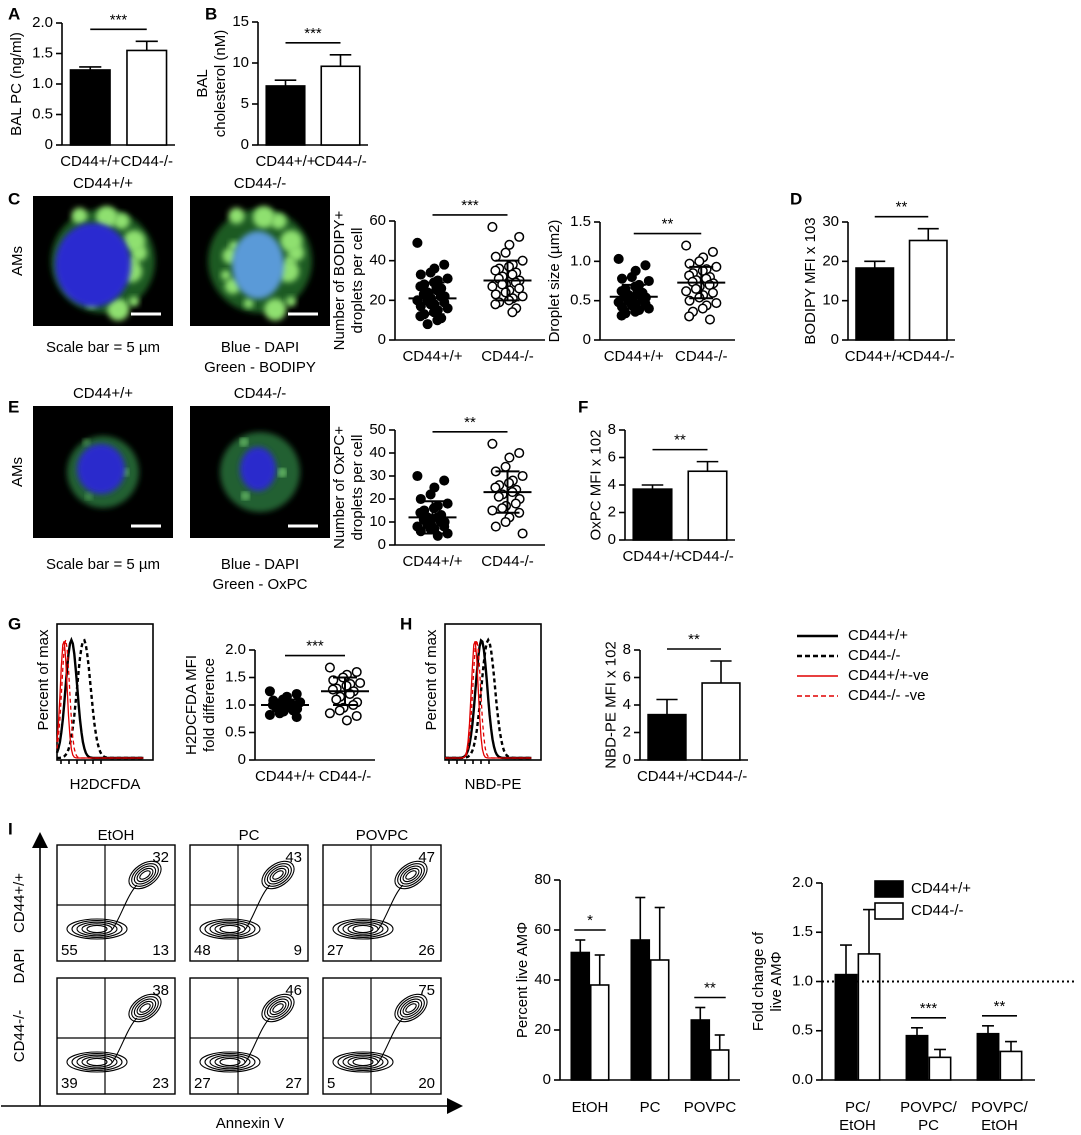 This screenshot has height=1135, width=1081. I want to click on panel-label: B, so click(211, 13).